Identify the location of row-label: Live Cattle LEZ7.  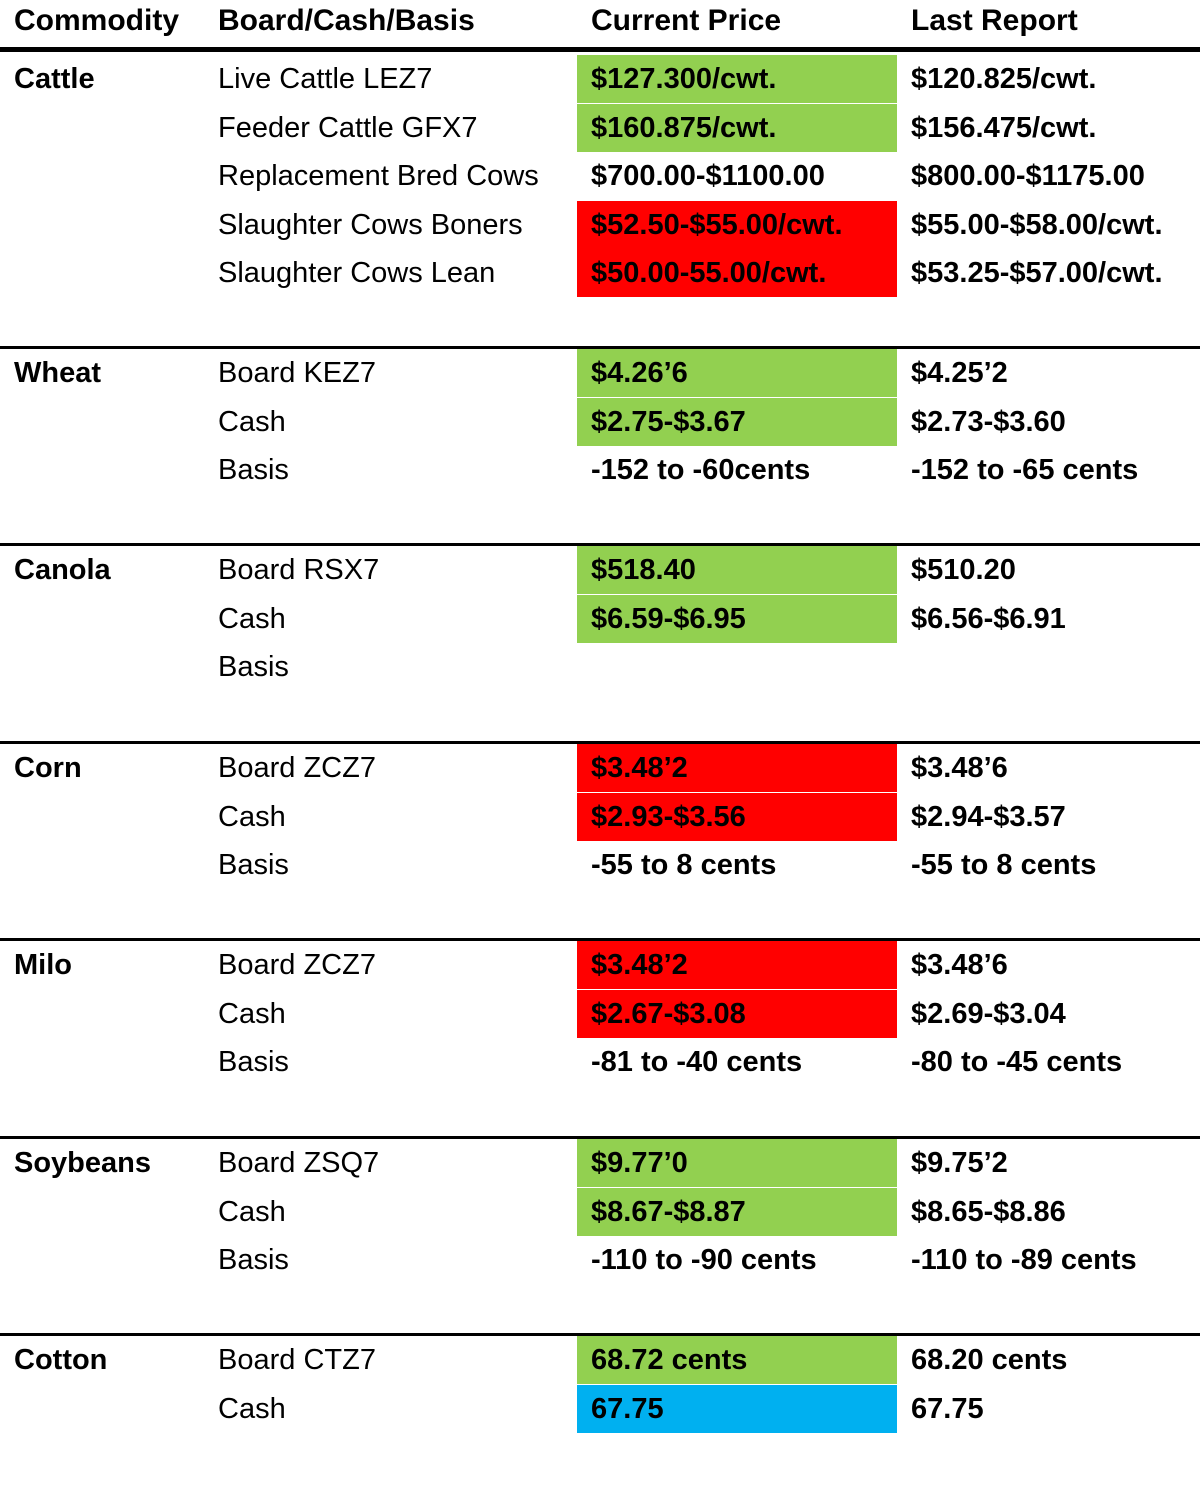
(325, 79).